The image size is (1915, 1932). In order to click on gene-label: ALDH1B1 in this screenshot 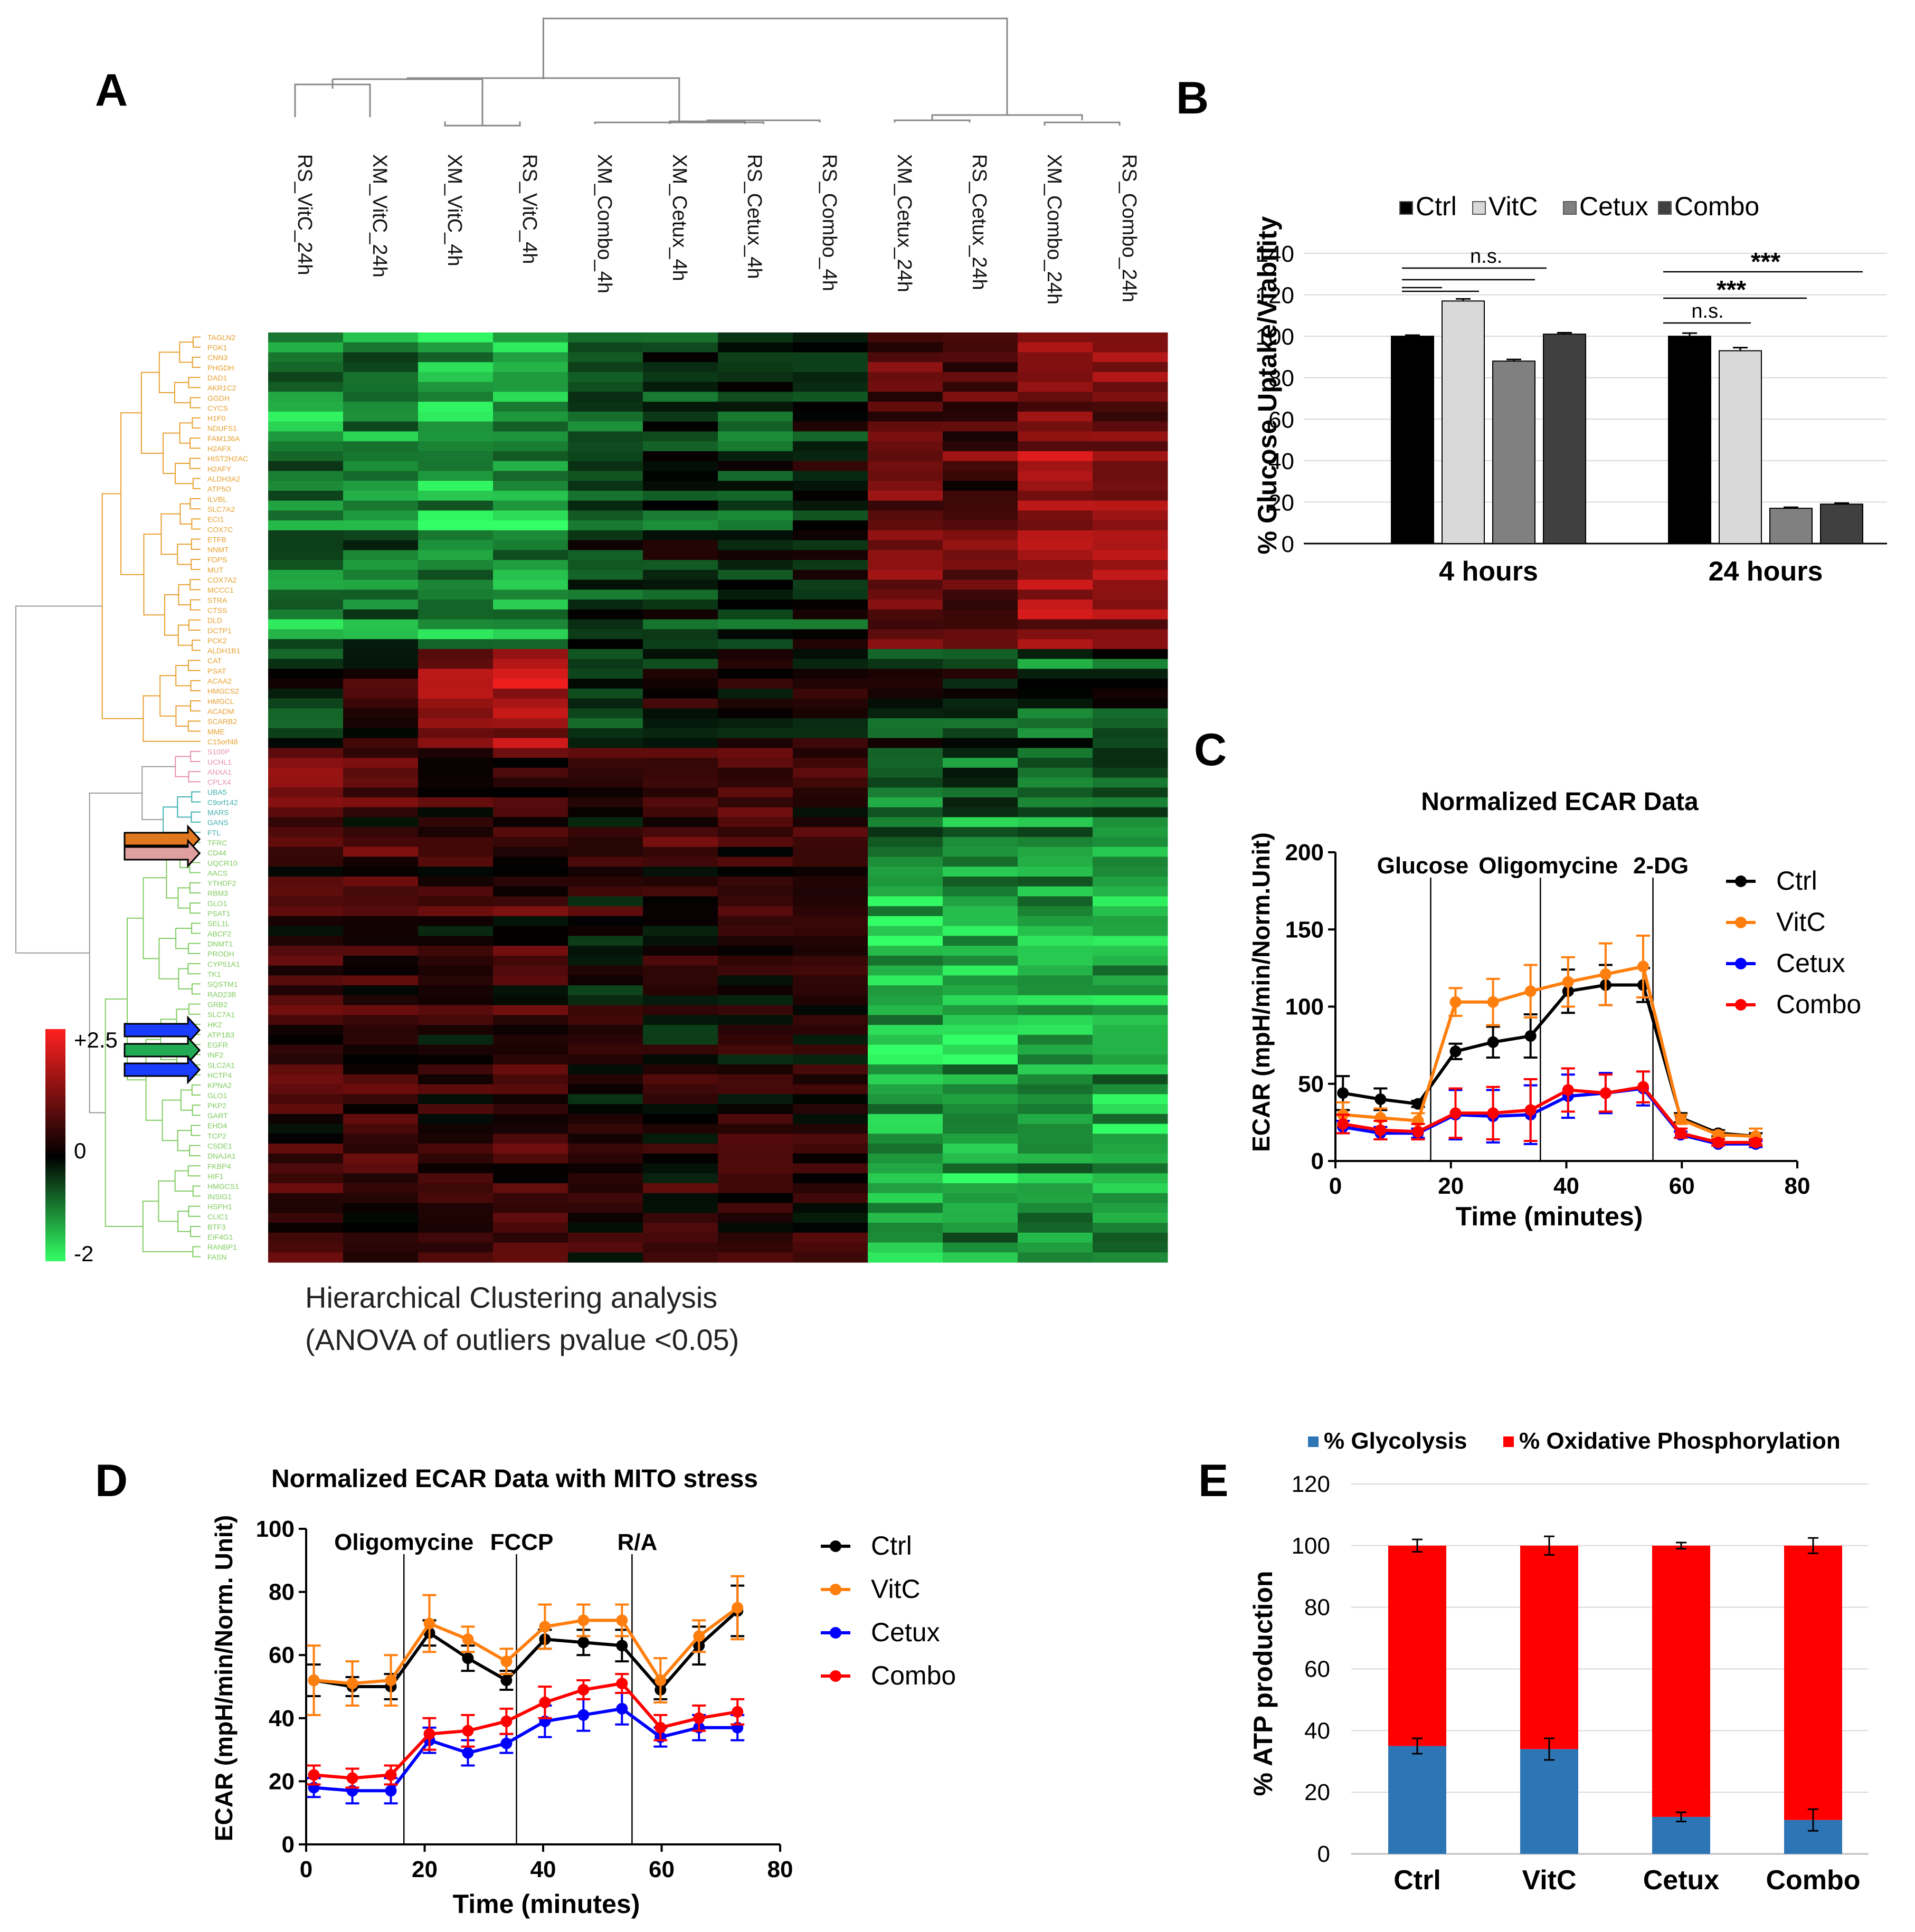, I will do `click(224, 650)`.